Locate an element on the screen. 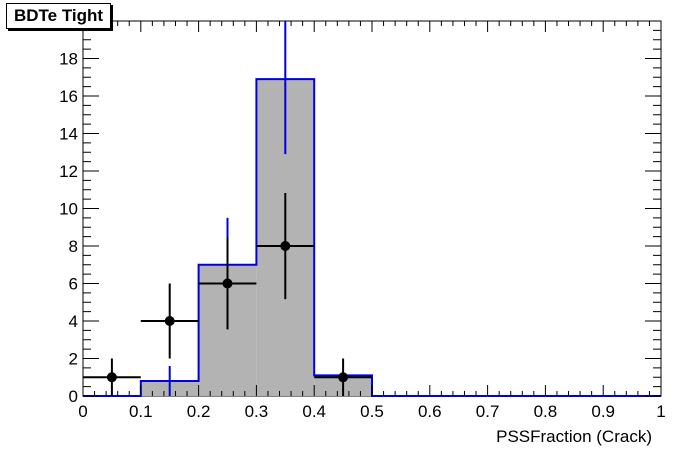 The image size is (696, 472). y-tick-label: 18 is located at coordinates (68, 59).